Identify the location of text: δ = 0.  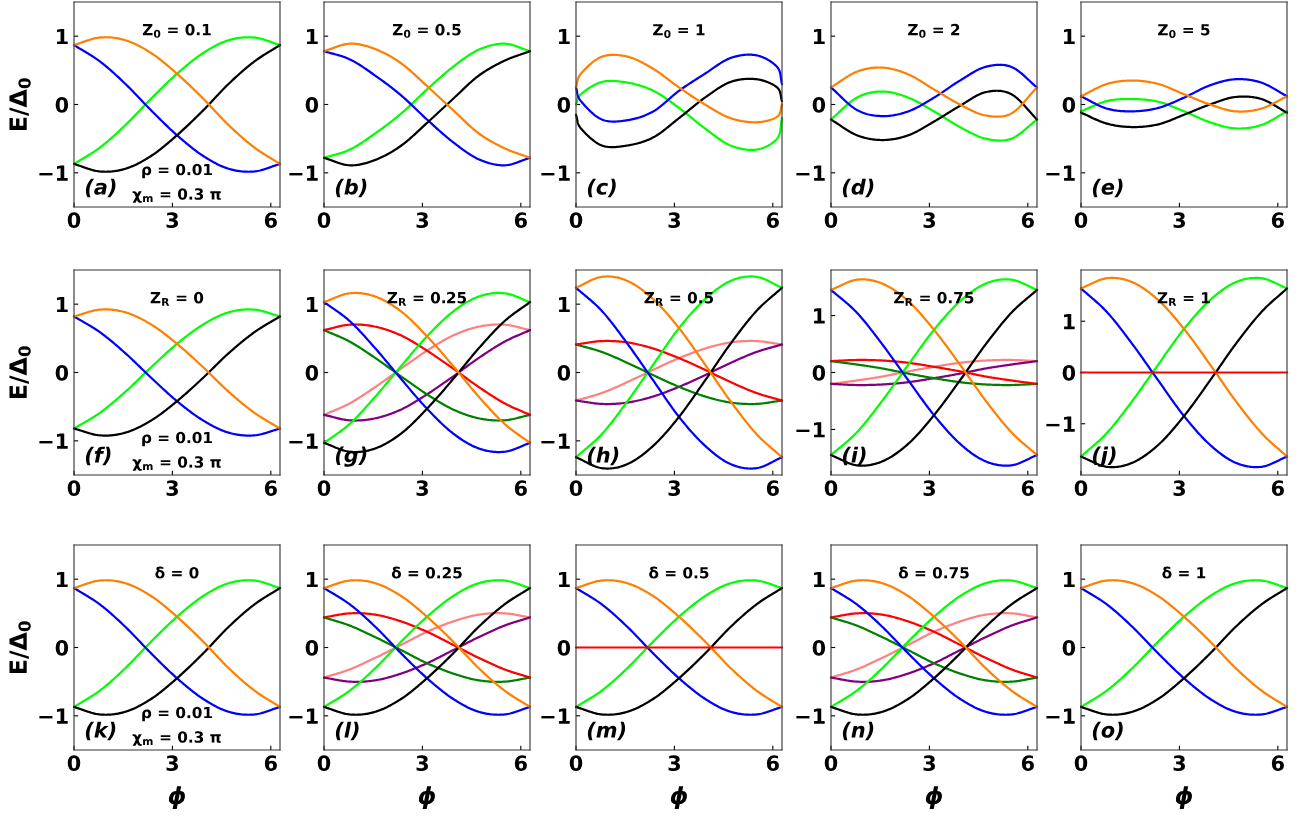
(177, 572).